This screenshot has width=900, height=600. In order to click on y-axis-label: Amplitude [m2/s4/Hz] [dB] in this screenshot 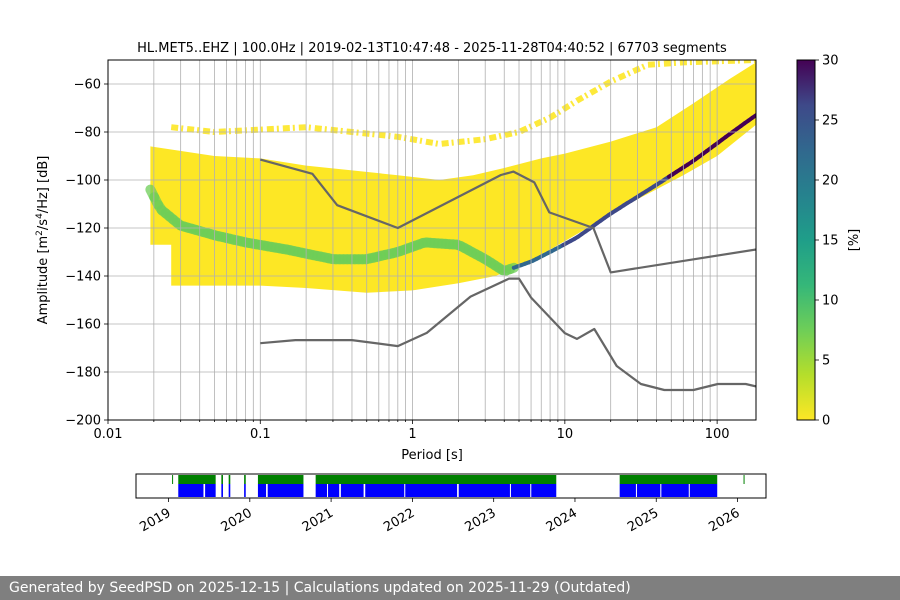, I will do `click(43, 240)`.